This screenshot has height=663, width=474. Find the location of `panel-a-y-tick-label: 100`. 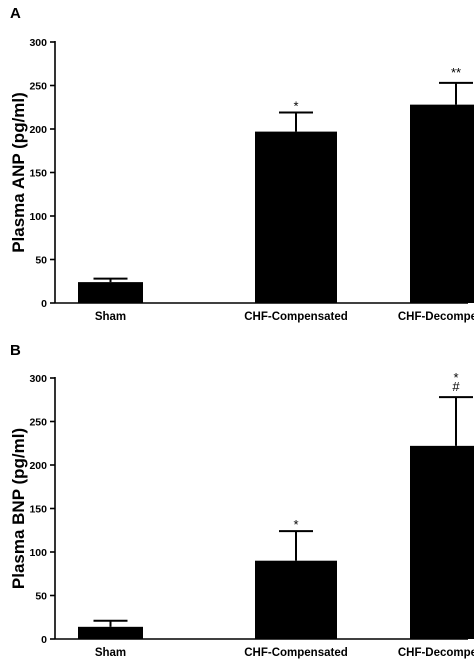

panel-a-y-tick-label: 100 is located at coordinates (38, 217).